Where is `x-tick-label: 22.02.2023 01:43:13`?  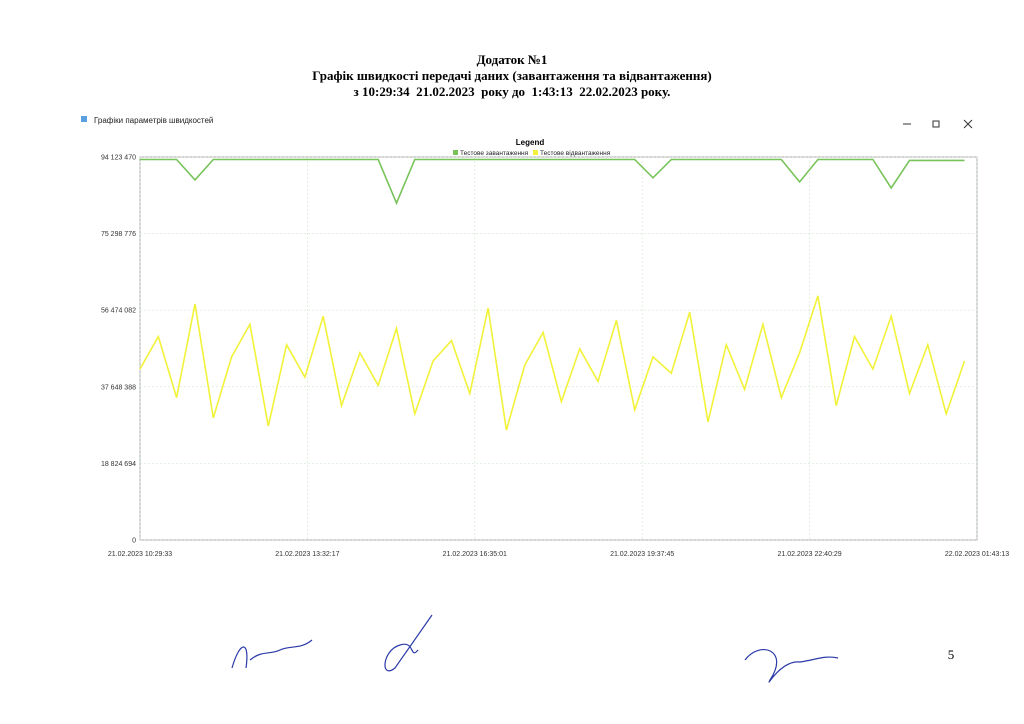 x-tick-label: 22.02.2023 01:43:13 is located at coordinates (977, 554).